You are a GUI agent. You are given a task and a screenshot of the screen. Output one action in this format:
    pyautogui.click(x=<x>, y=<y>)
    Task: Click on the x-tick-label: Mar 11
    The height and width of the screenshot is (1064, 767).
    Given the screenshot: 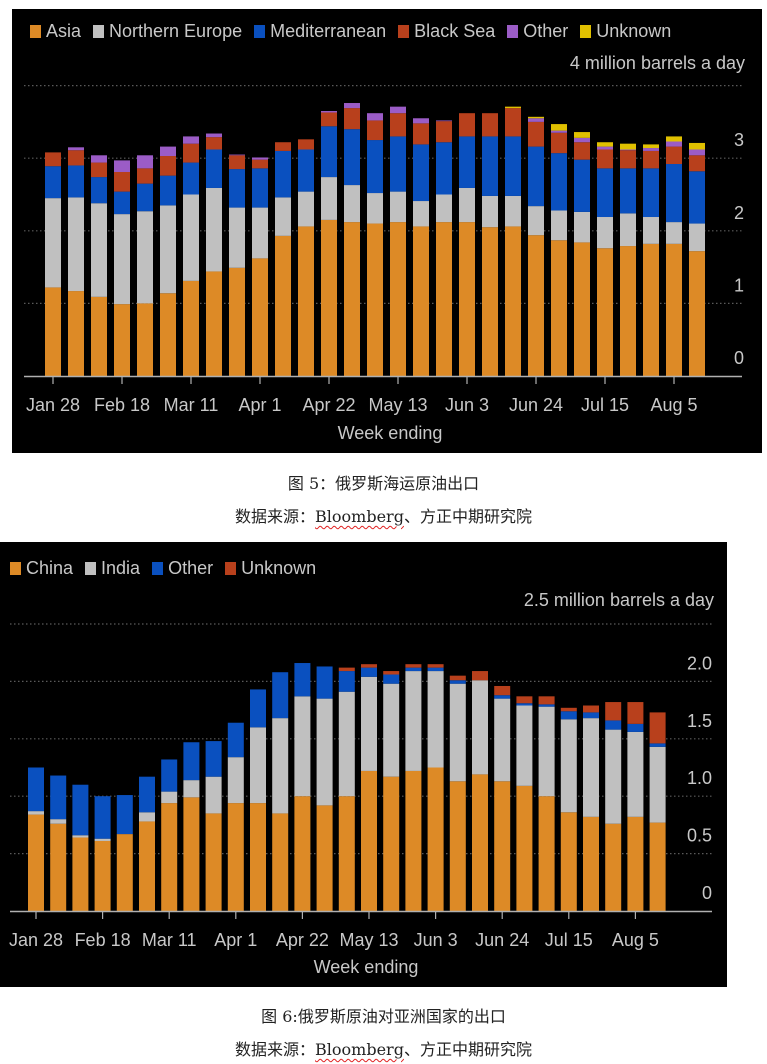 What is the action you would take?
    pyautogui.click(x=169, y=940)
    